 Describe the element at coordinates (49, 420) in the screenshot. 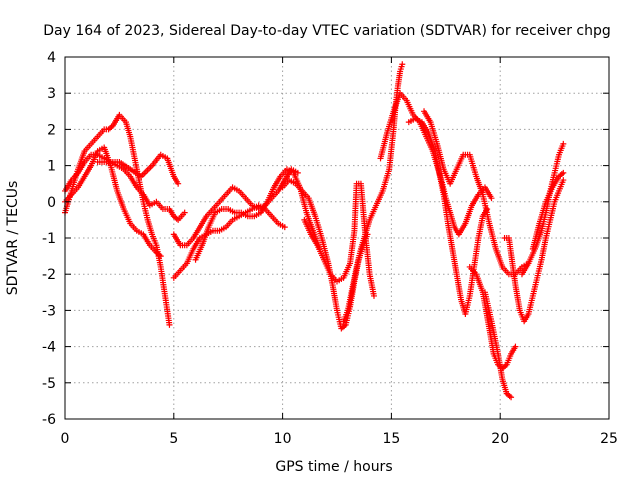

I see `y-tick-label: -6` at that location.